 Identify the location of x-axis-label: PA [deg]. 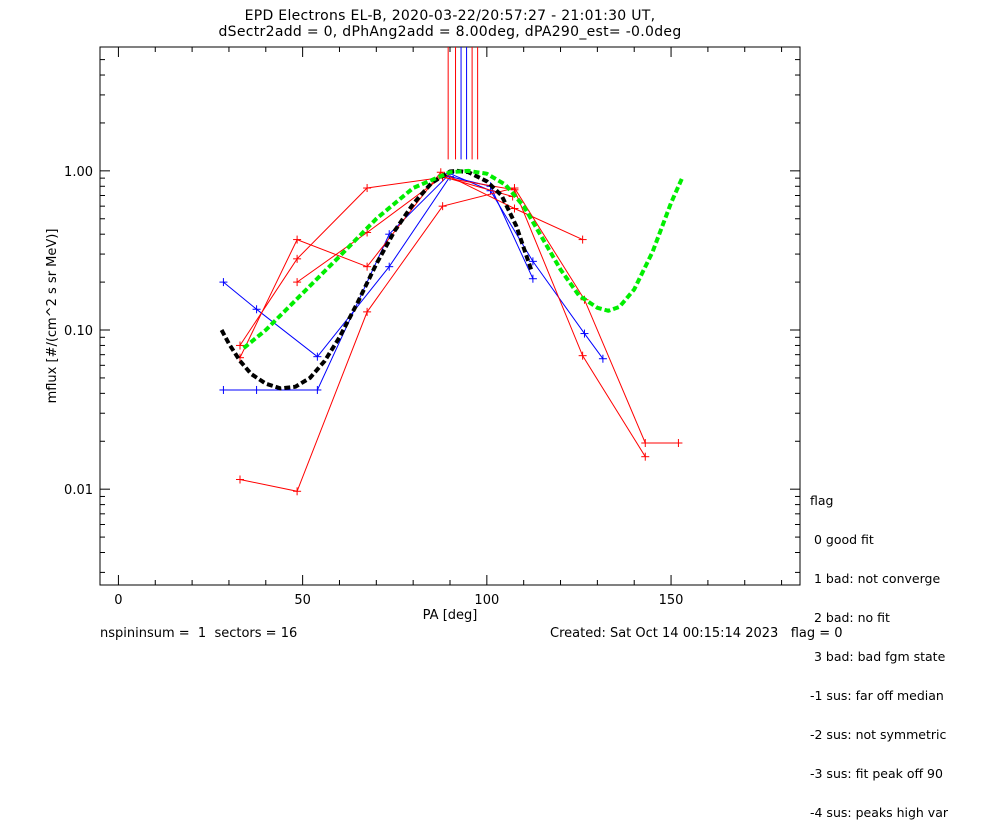
(450, 615).